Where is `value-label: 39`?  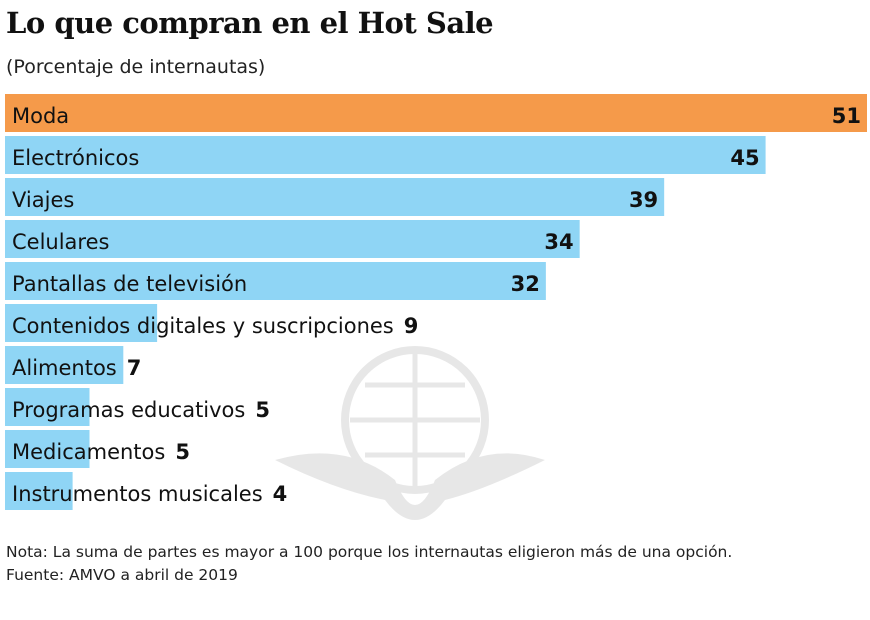
value-label: 39 is located at coordinates (643, 200).